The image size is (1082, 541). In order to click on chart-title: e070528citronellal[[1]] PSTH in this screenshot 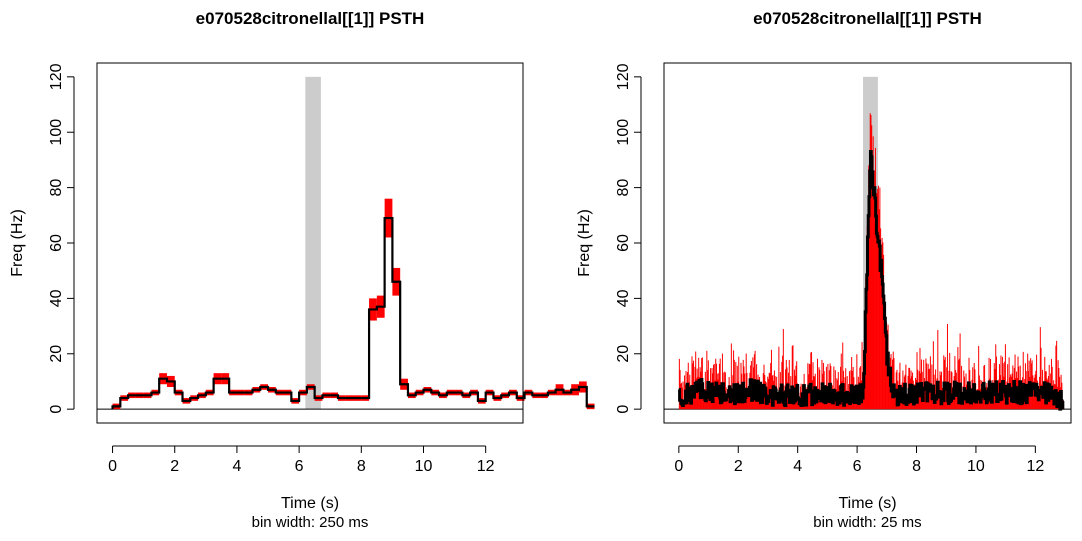, I will do `click(867, 18)`.